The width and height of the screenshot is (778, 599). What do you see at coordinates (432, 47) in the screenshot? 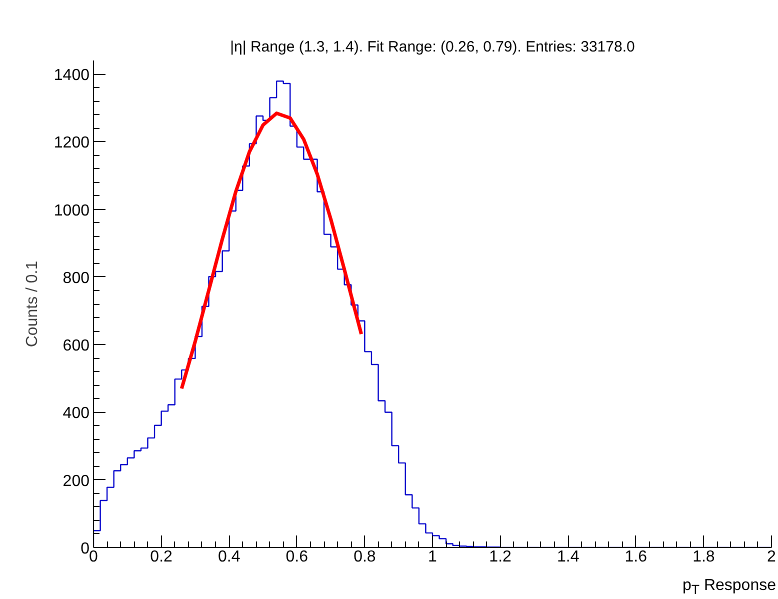
I see `chart-title: |η| Range (1.3, 1.4). Fit Range: (0.26, 0.79). Entries: 33178.0` at bounding box center [432, 47].